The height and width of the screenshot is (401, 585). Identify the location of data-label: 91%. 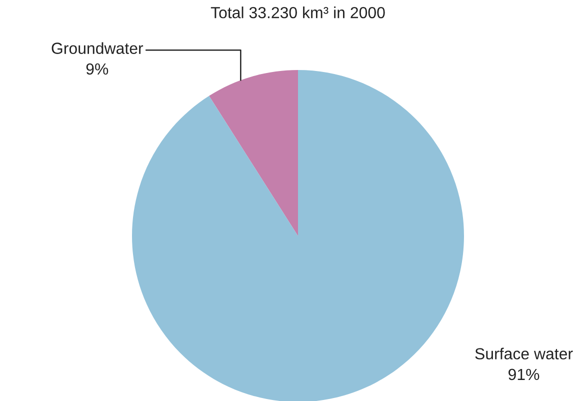
(524, 374).